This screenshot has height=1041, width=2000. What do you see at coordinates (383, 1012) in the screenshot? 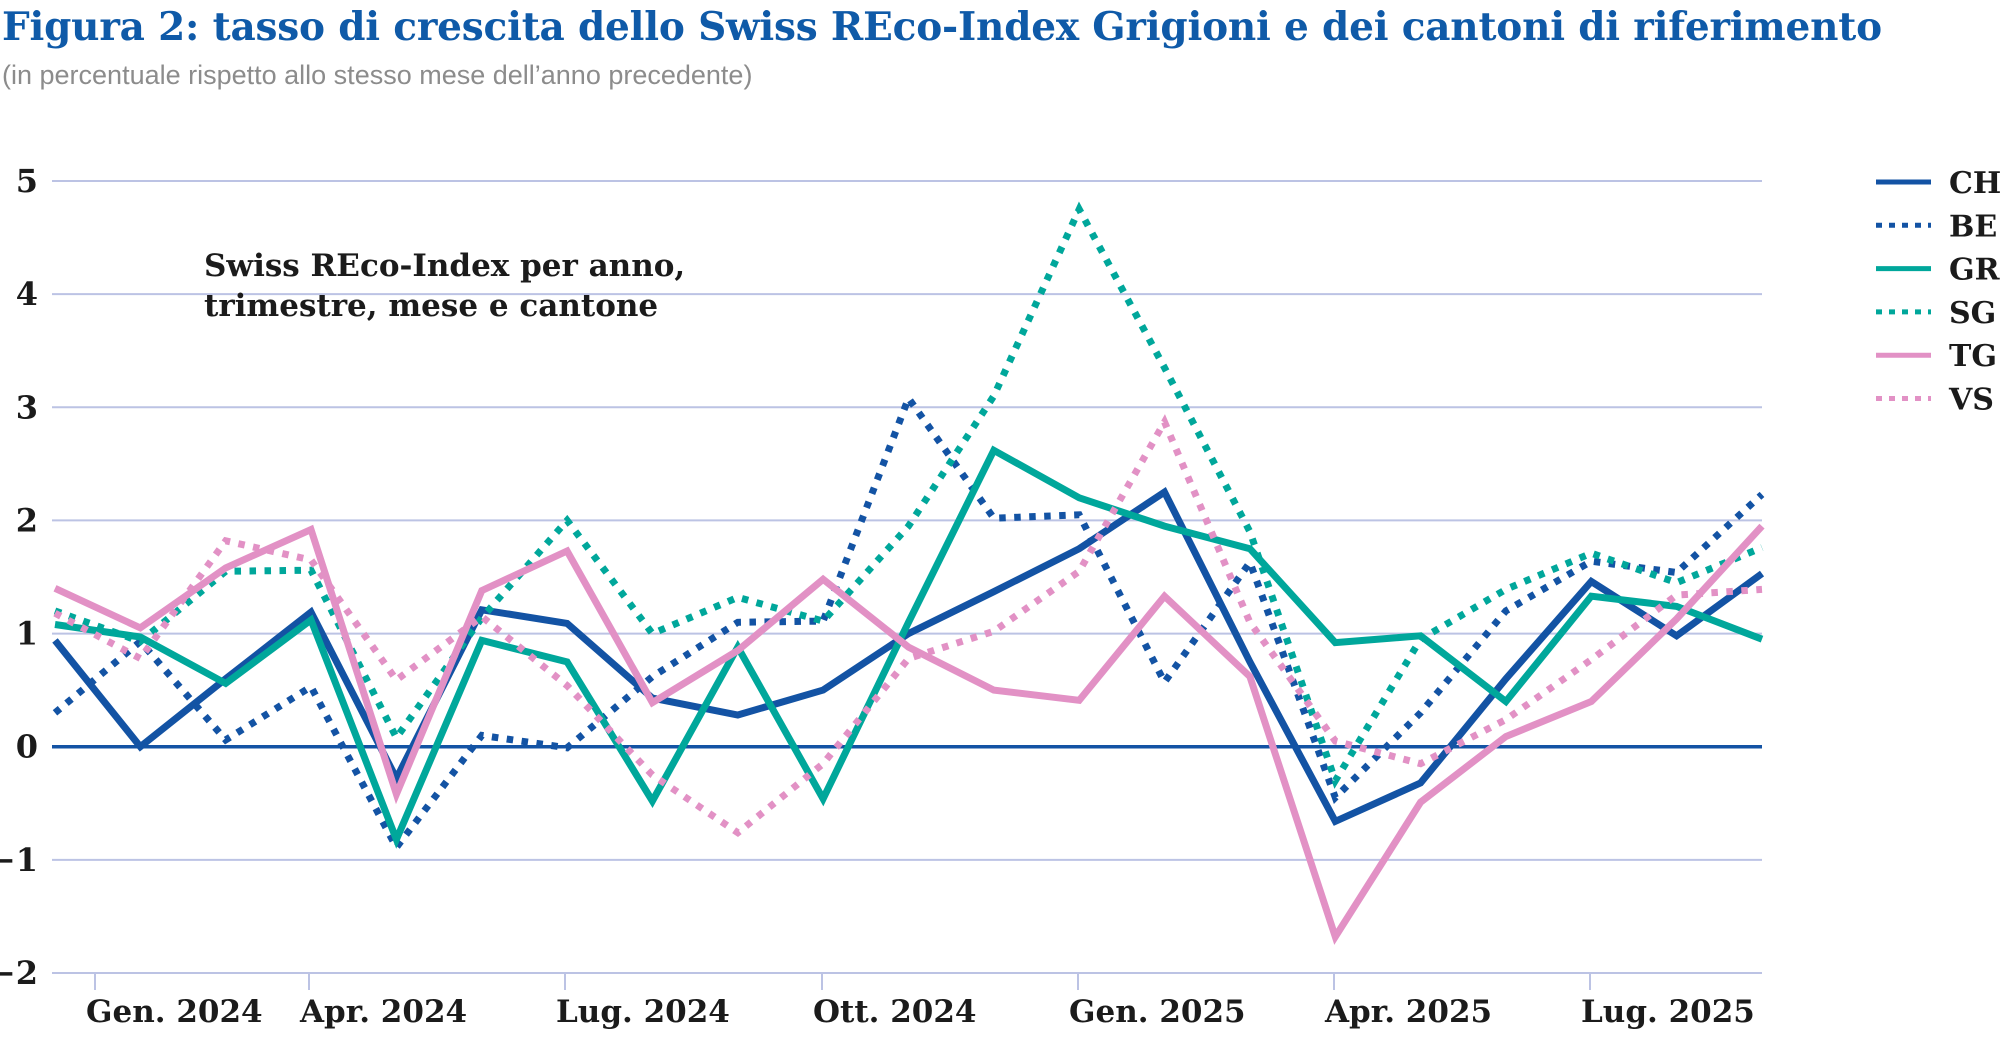
I see `x-axis-label: Apr. 2024` at bounding box center [383, 1012].